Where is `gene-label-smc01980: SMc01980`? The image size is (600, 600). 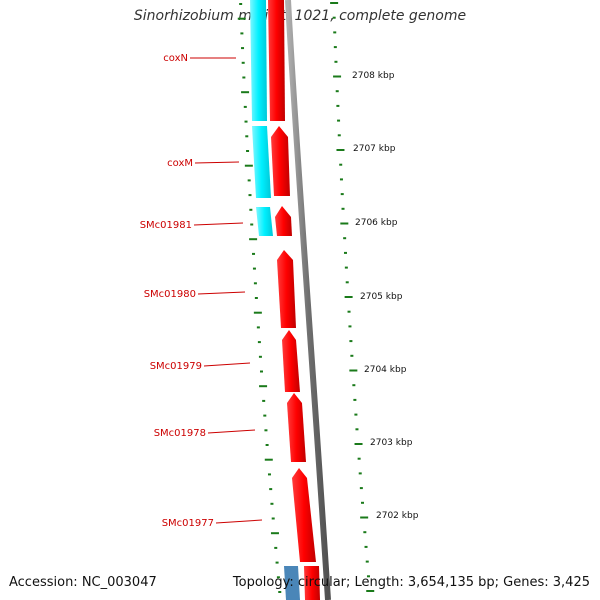
gene-label-smc01980: SMc01980 is located at coordinates (170, 294).